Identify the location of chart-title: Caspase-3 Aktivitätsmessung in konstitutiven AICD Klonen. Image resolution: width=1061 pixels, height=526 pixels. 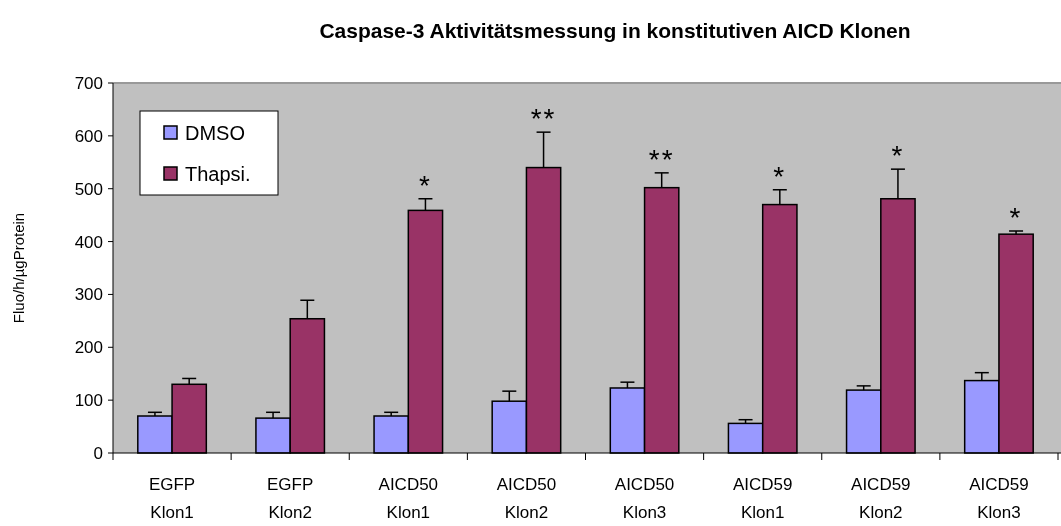
(615, 30).